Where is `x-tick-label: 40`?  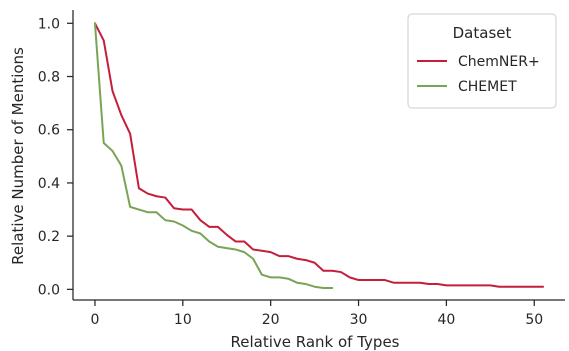 x-tick-label: 40 is located at coordinates (446, 320).